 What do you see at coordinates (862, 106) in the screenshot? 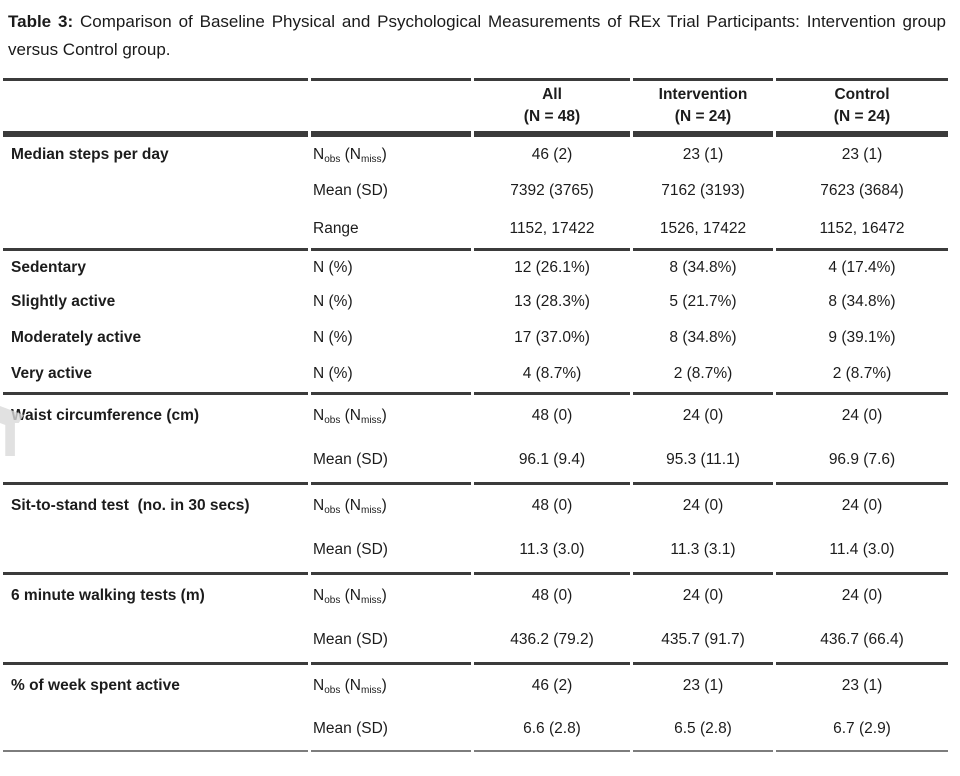
I see `col-header-control: Control (N = 24)` at bounding box center [862, 106].